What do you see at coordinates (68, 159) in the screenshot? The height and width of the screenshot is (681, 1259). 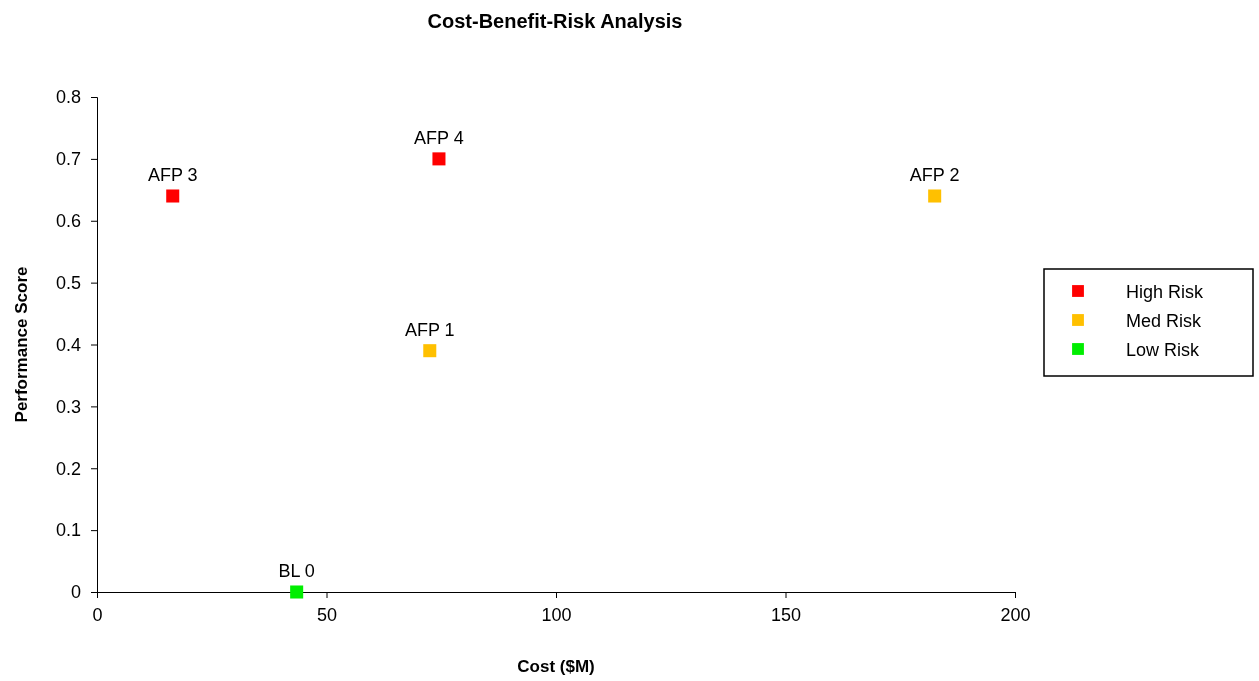 I see `y-tick-label: 0.7` at bounding box center [68, 159].